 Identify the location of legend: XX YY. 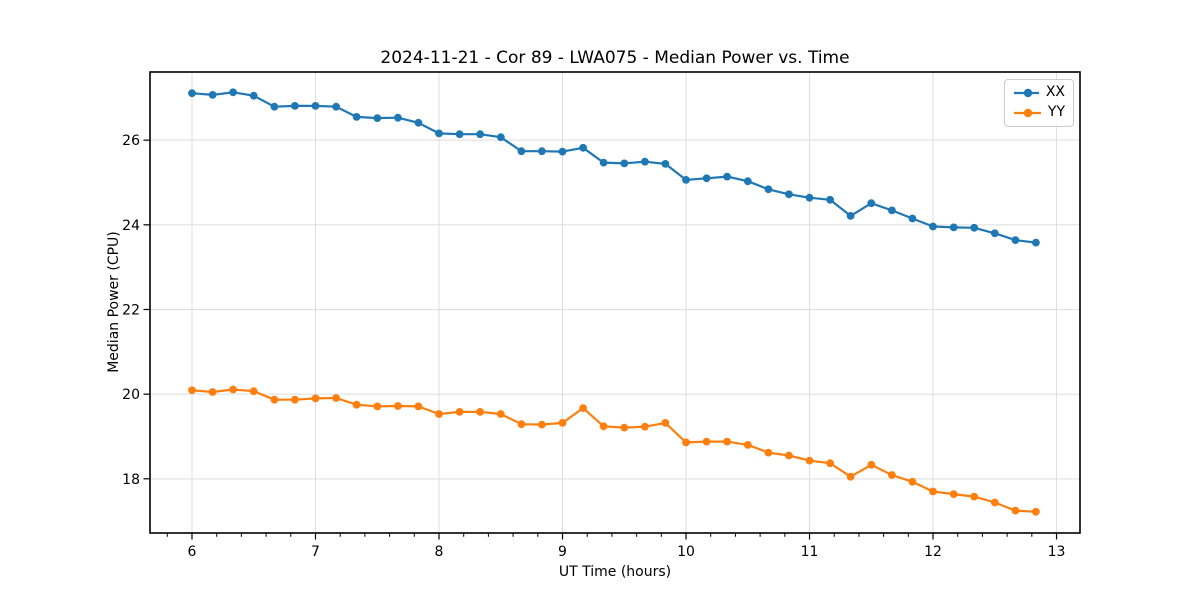
(1039, 103).